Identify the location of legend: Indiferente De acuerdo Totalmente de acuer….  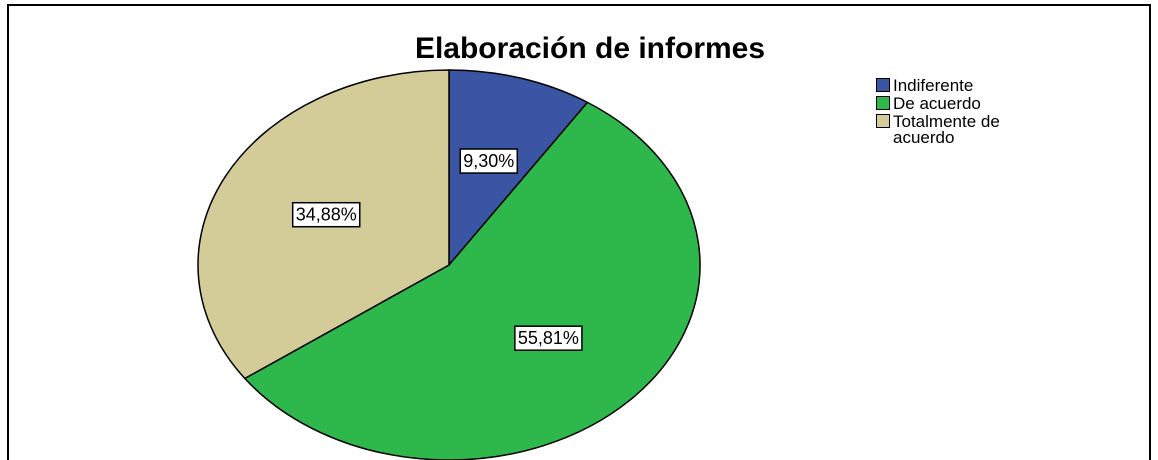
(951, 112).